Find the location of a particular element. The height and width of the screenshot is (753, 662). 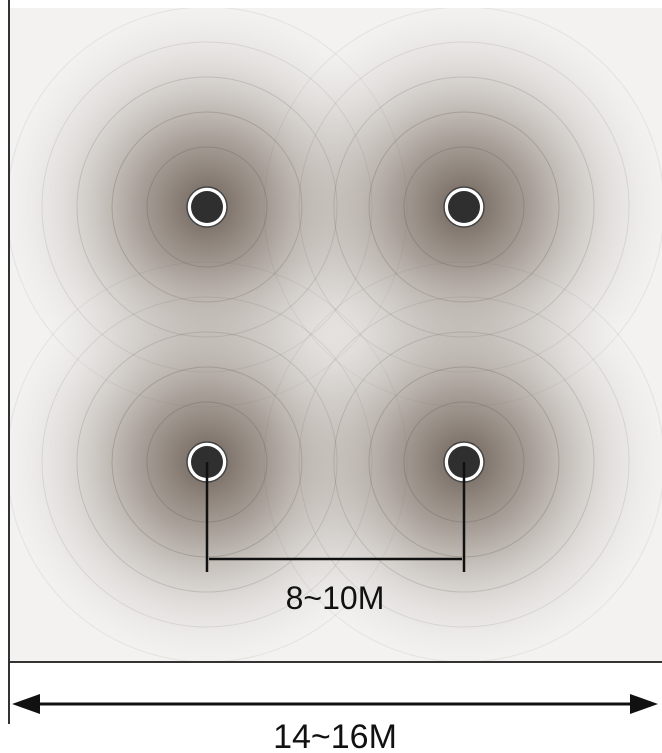

device-top-right is located at coordinates (464, 207).